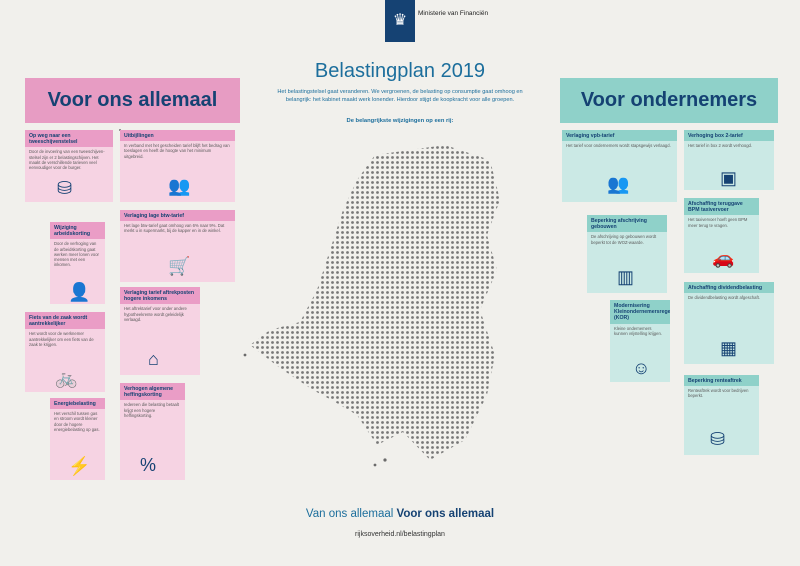 This screenshot has height=566, width=800. What do you see at coordinates (641, 368) in the screenshot?
I see `person-icon: ☺` at bounding box center [641, 368].